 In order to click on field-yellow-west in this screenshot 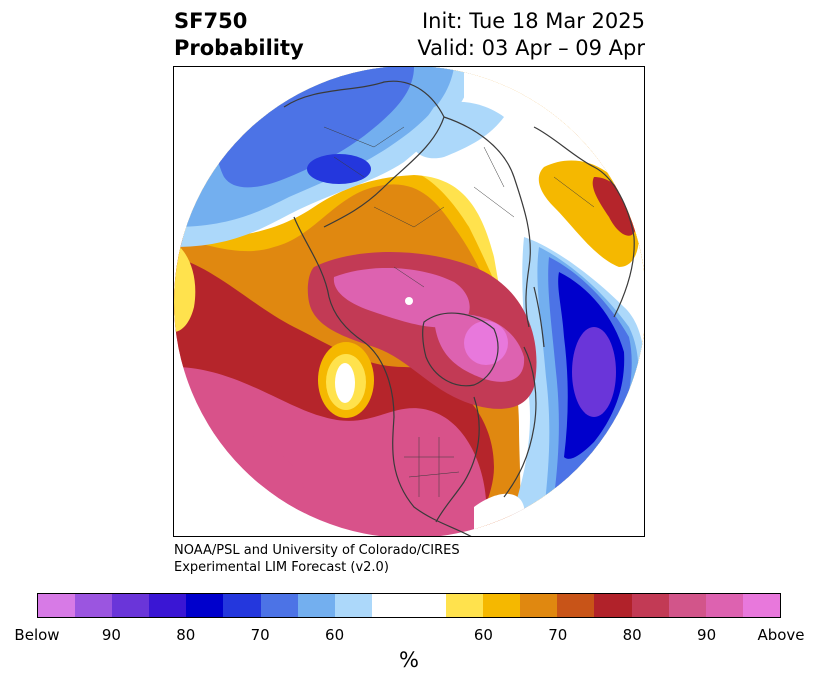, I will do `click(185, 287)`.